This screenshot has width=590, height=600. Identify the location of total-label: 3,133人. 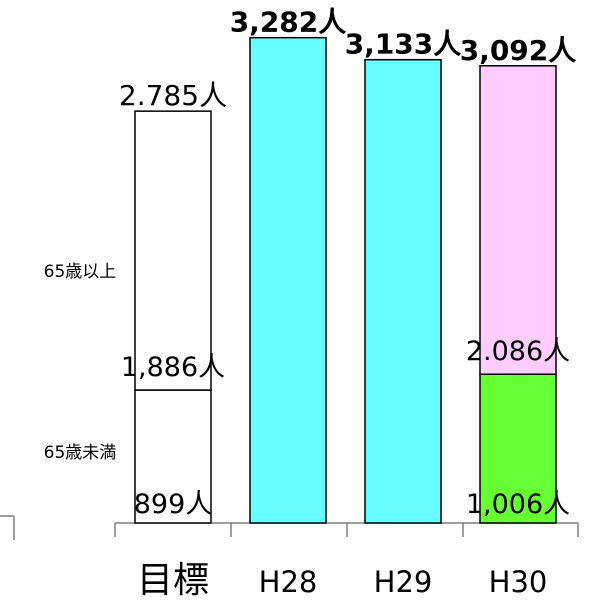
(403, 44).